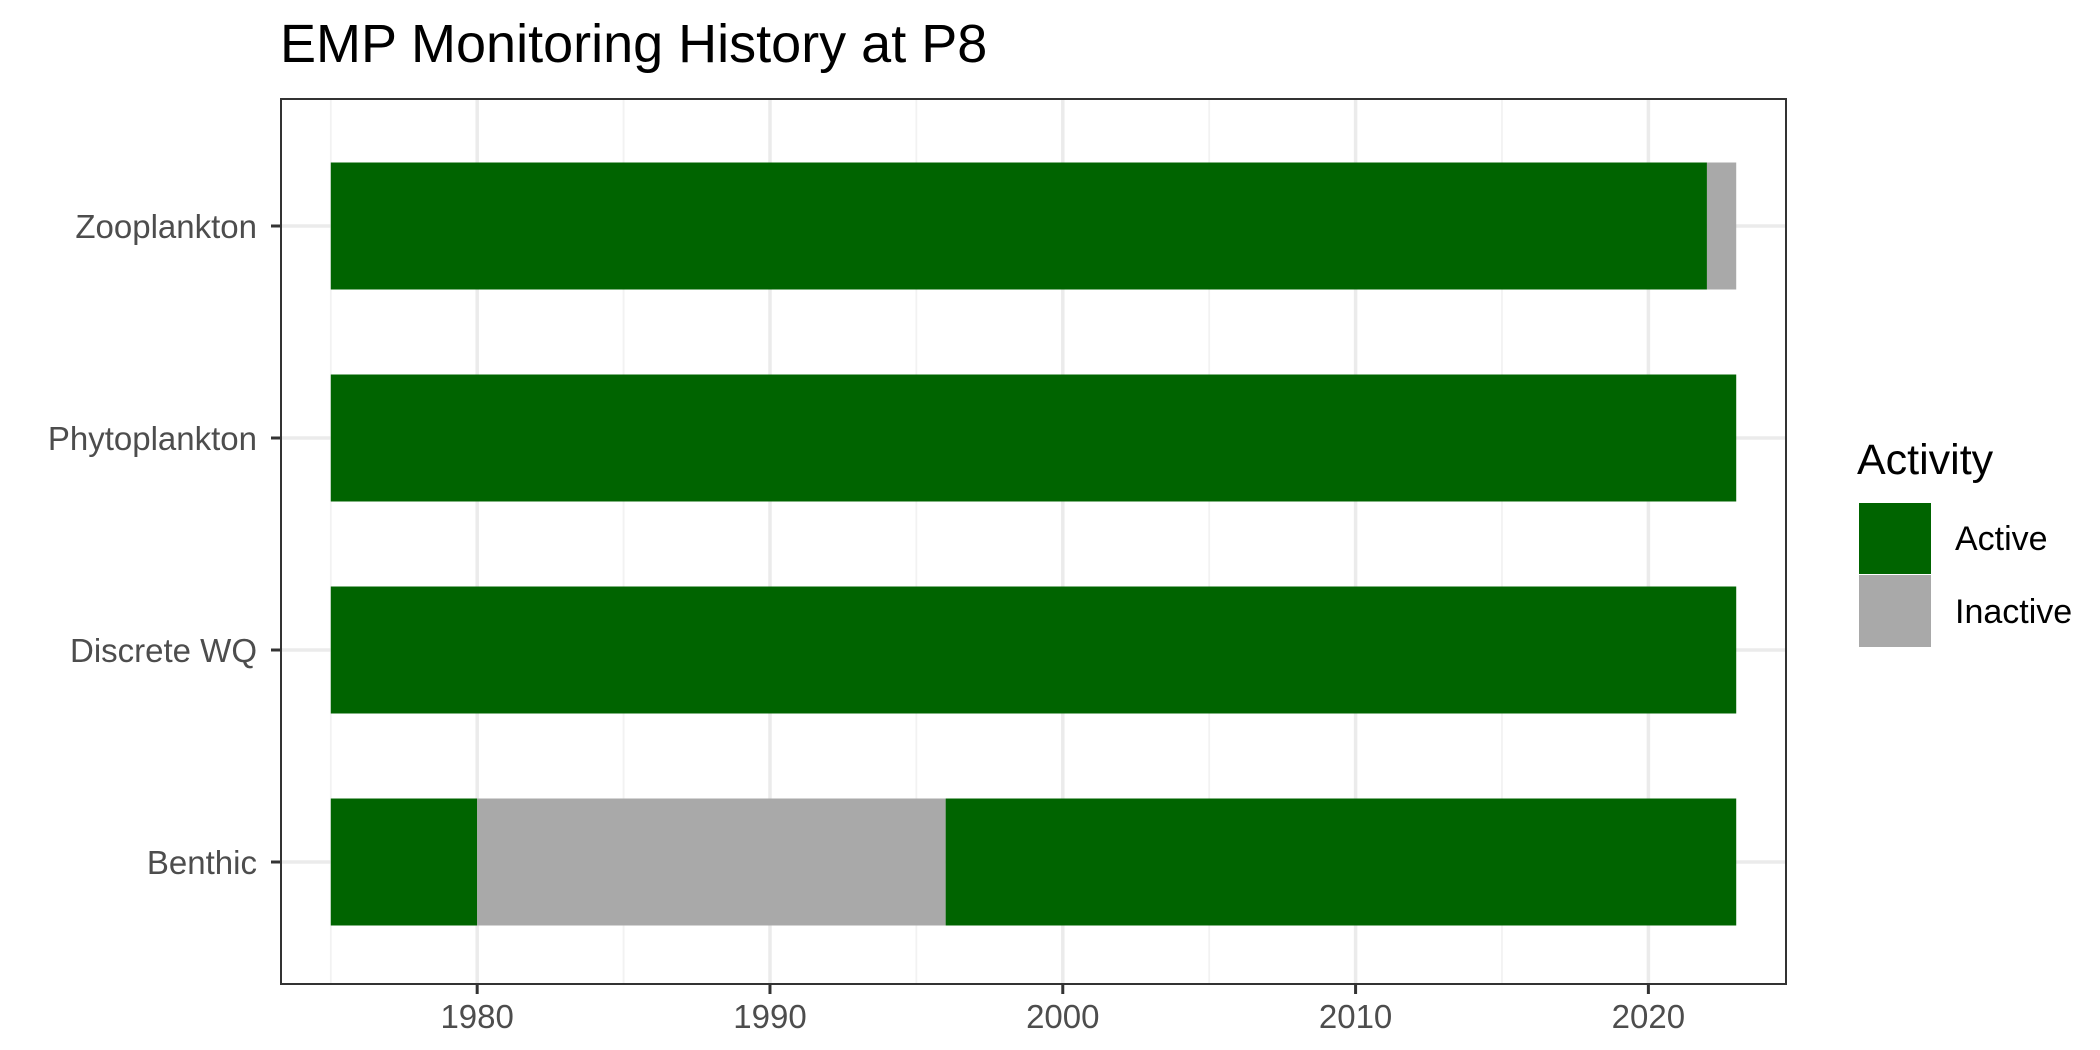  What do you see at coordinates (1355, 1016) in the screenshot?
I see `x-tick-label: 2010` at bounding box center [1355, 1016].